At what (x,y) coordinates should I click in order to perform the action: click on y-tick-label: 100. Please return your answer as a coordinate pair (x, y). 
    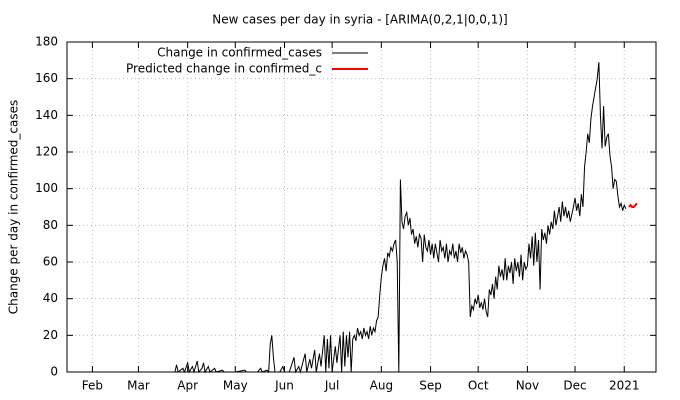
    Looking at the image, I should click on (46, 188).